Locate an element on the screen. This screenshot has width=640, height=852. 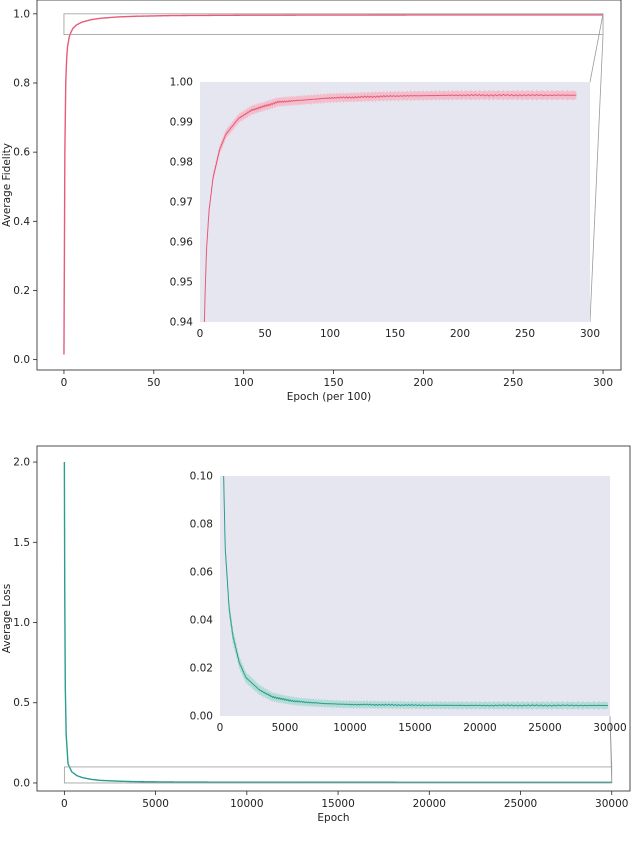
inset-x-tick-label: 5000 is located at coordinates (285, 728).